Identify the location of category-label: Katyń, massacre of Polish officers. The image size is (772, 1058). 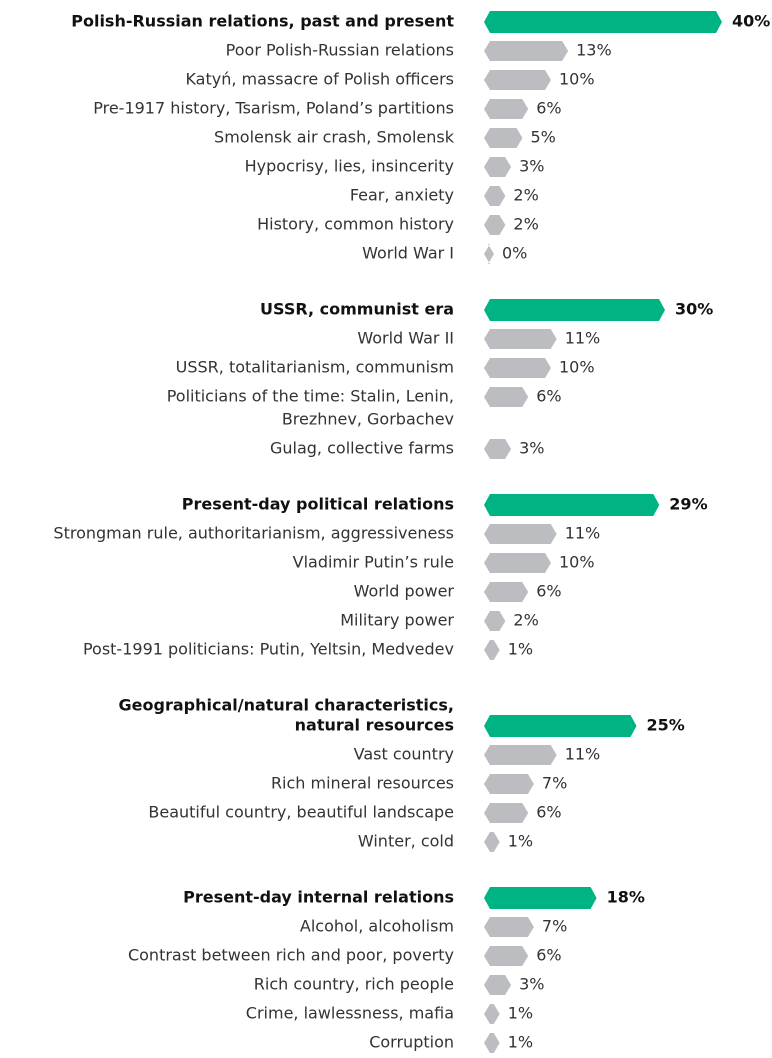
(319, 79).